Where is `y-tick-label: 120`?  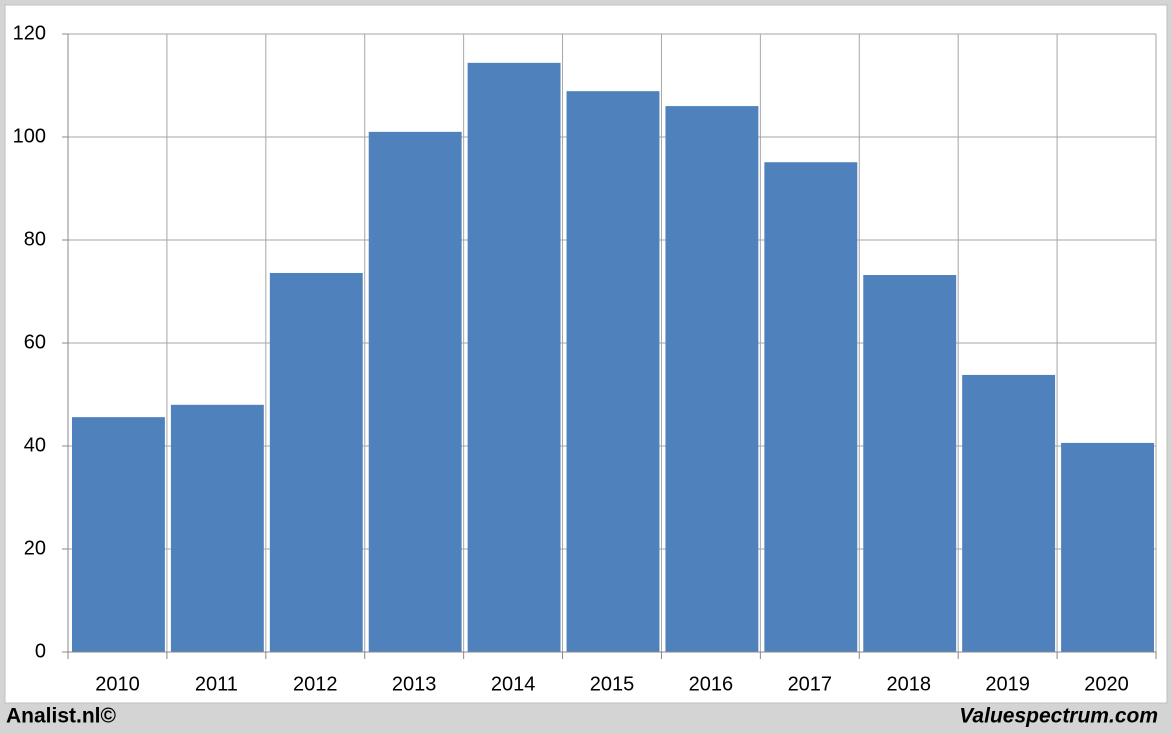
y-tick-label: 120 is located at coordinates (29, 33).